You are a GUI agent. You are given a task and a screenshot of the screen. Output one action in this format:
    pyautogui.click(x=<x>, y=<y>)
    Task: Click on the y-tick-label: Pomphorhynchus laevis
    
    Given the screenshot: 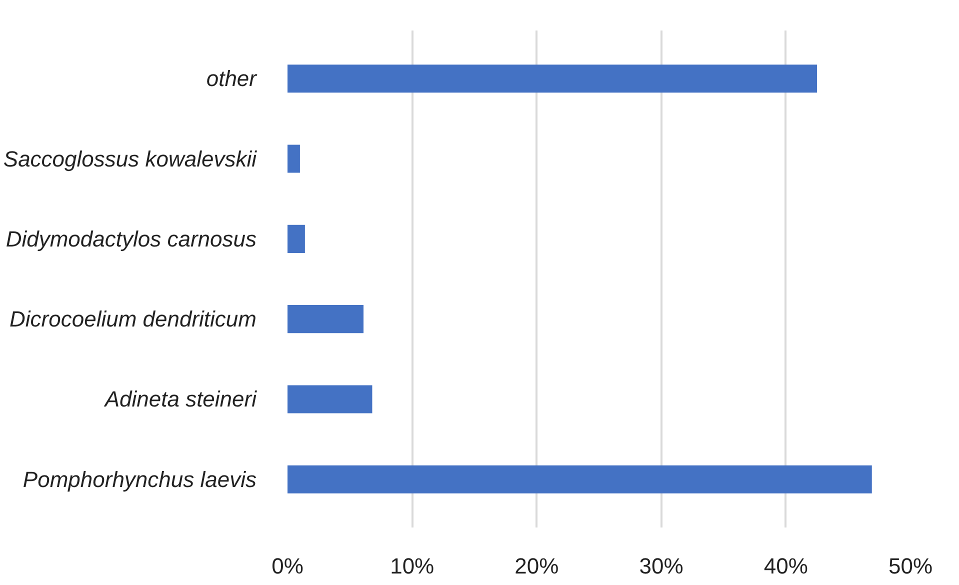 What is the action you would take?
    pyautogui.click(x=139, y=479)
    